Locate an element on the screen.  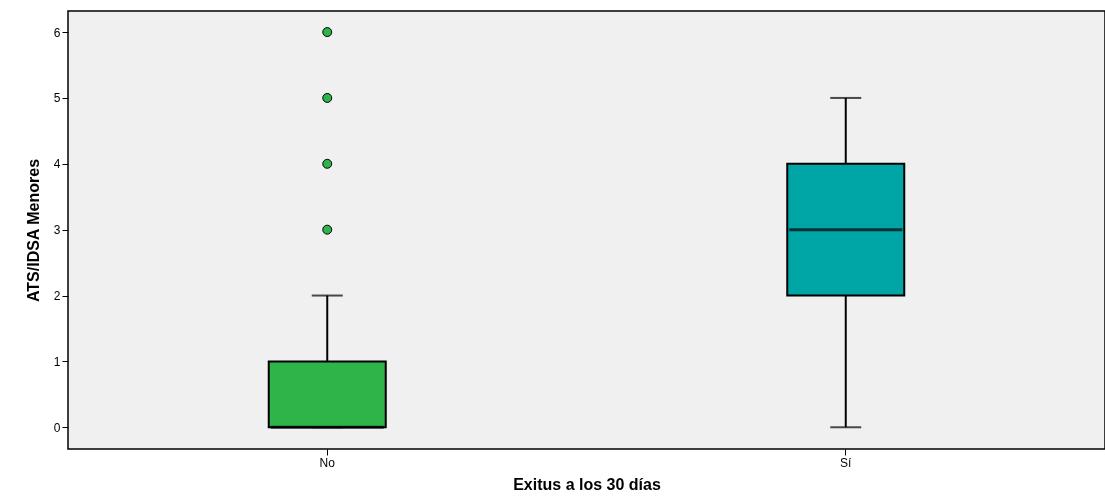
x-tick-label: No is located at coordinates (327, 462).